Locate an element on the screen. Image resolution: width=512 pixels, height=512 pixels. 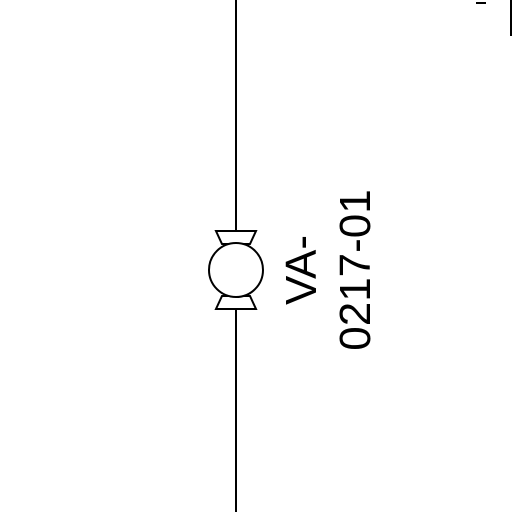
valve-tag-label: VA- 0217-01 is located at coordinates (328, 269).